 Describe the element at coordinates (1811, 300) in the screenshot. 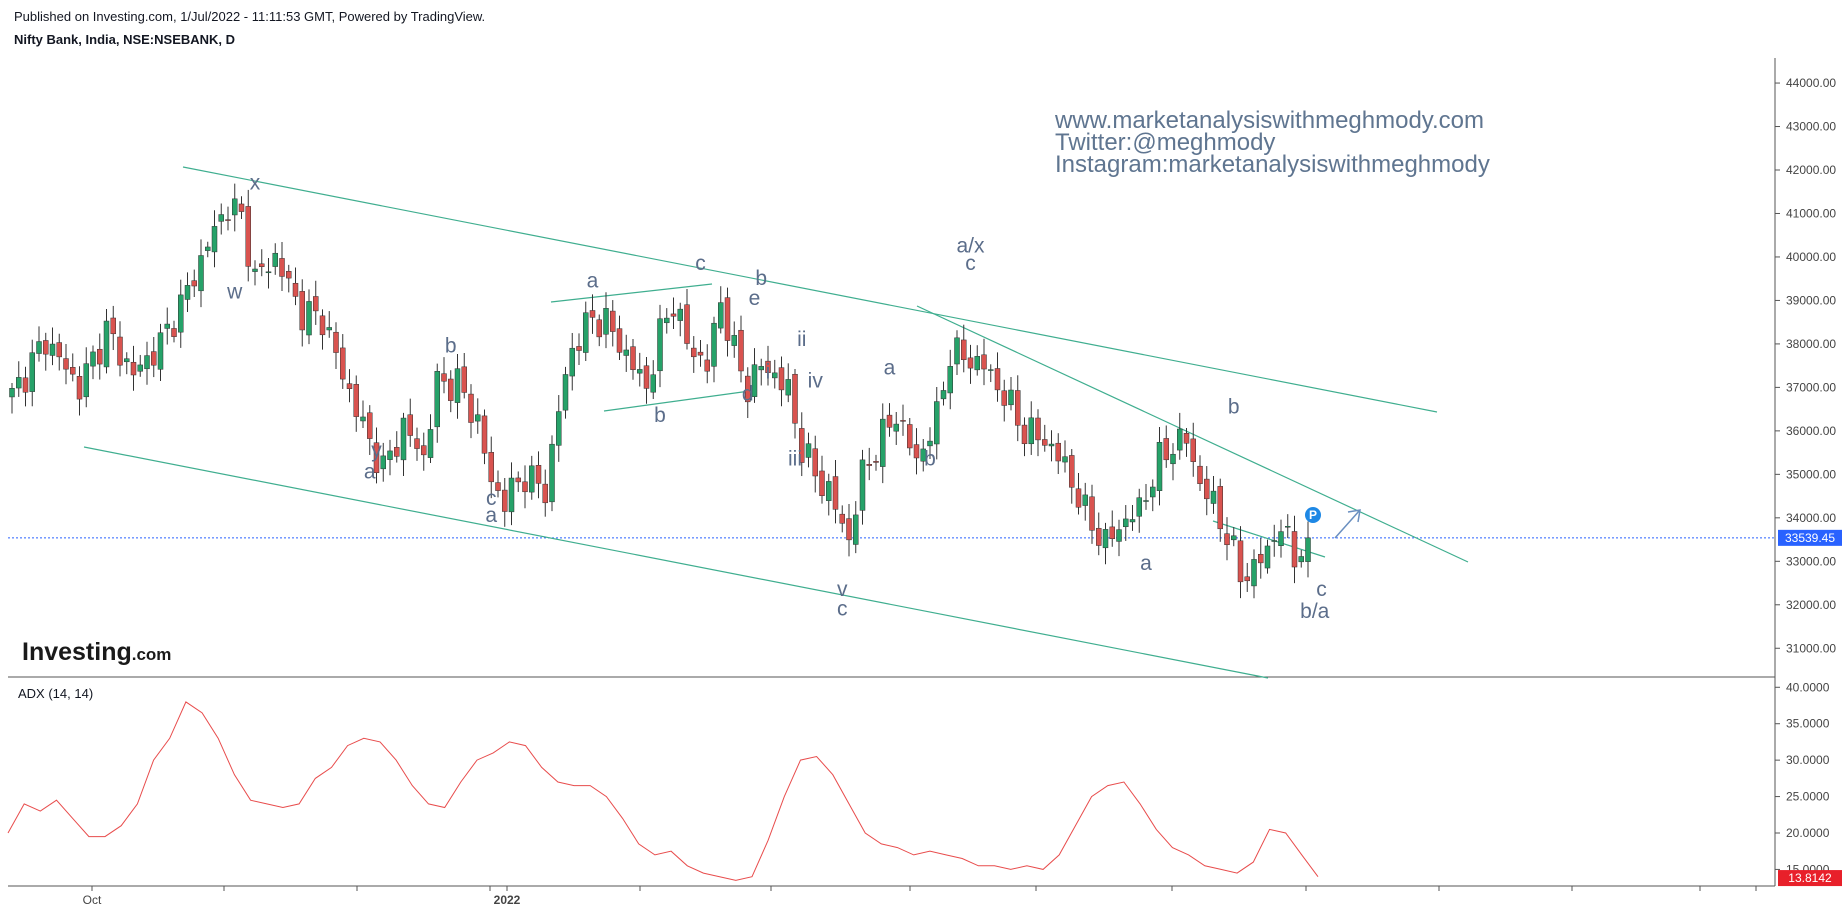

I see `price-tick-label: 39000.00` at that location.